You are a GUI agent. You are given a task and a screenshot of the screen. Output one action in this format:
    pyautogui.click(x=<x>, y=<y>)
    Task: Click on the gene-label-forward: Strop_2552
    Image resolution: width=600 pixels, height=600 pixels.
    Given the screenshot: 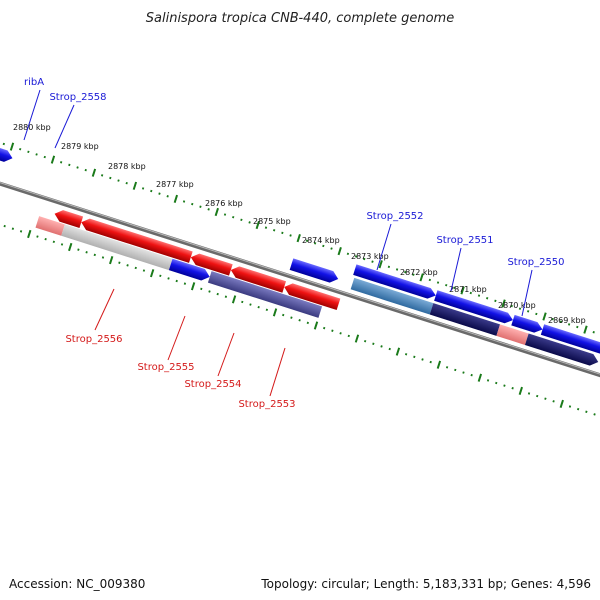 What is the action you would take?
    pyautogui.click(x=394, y=216)
    